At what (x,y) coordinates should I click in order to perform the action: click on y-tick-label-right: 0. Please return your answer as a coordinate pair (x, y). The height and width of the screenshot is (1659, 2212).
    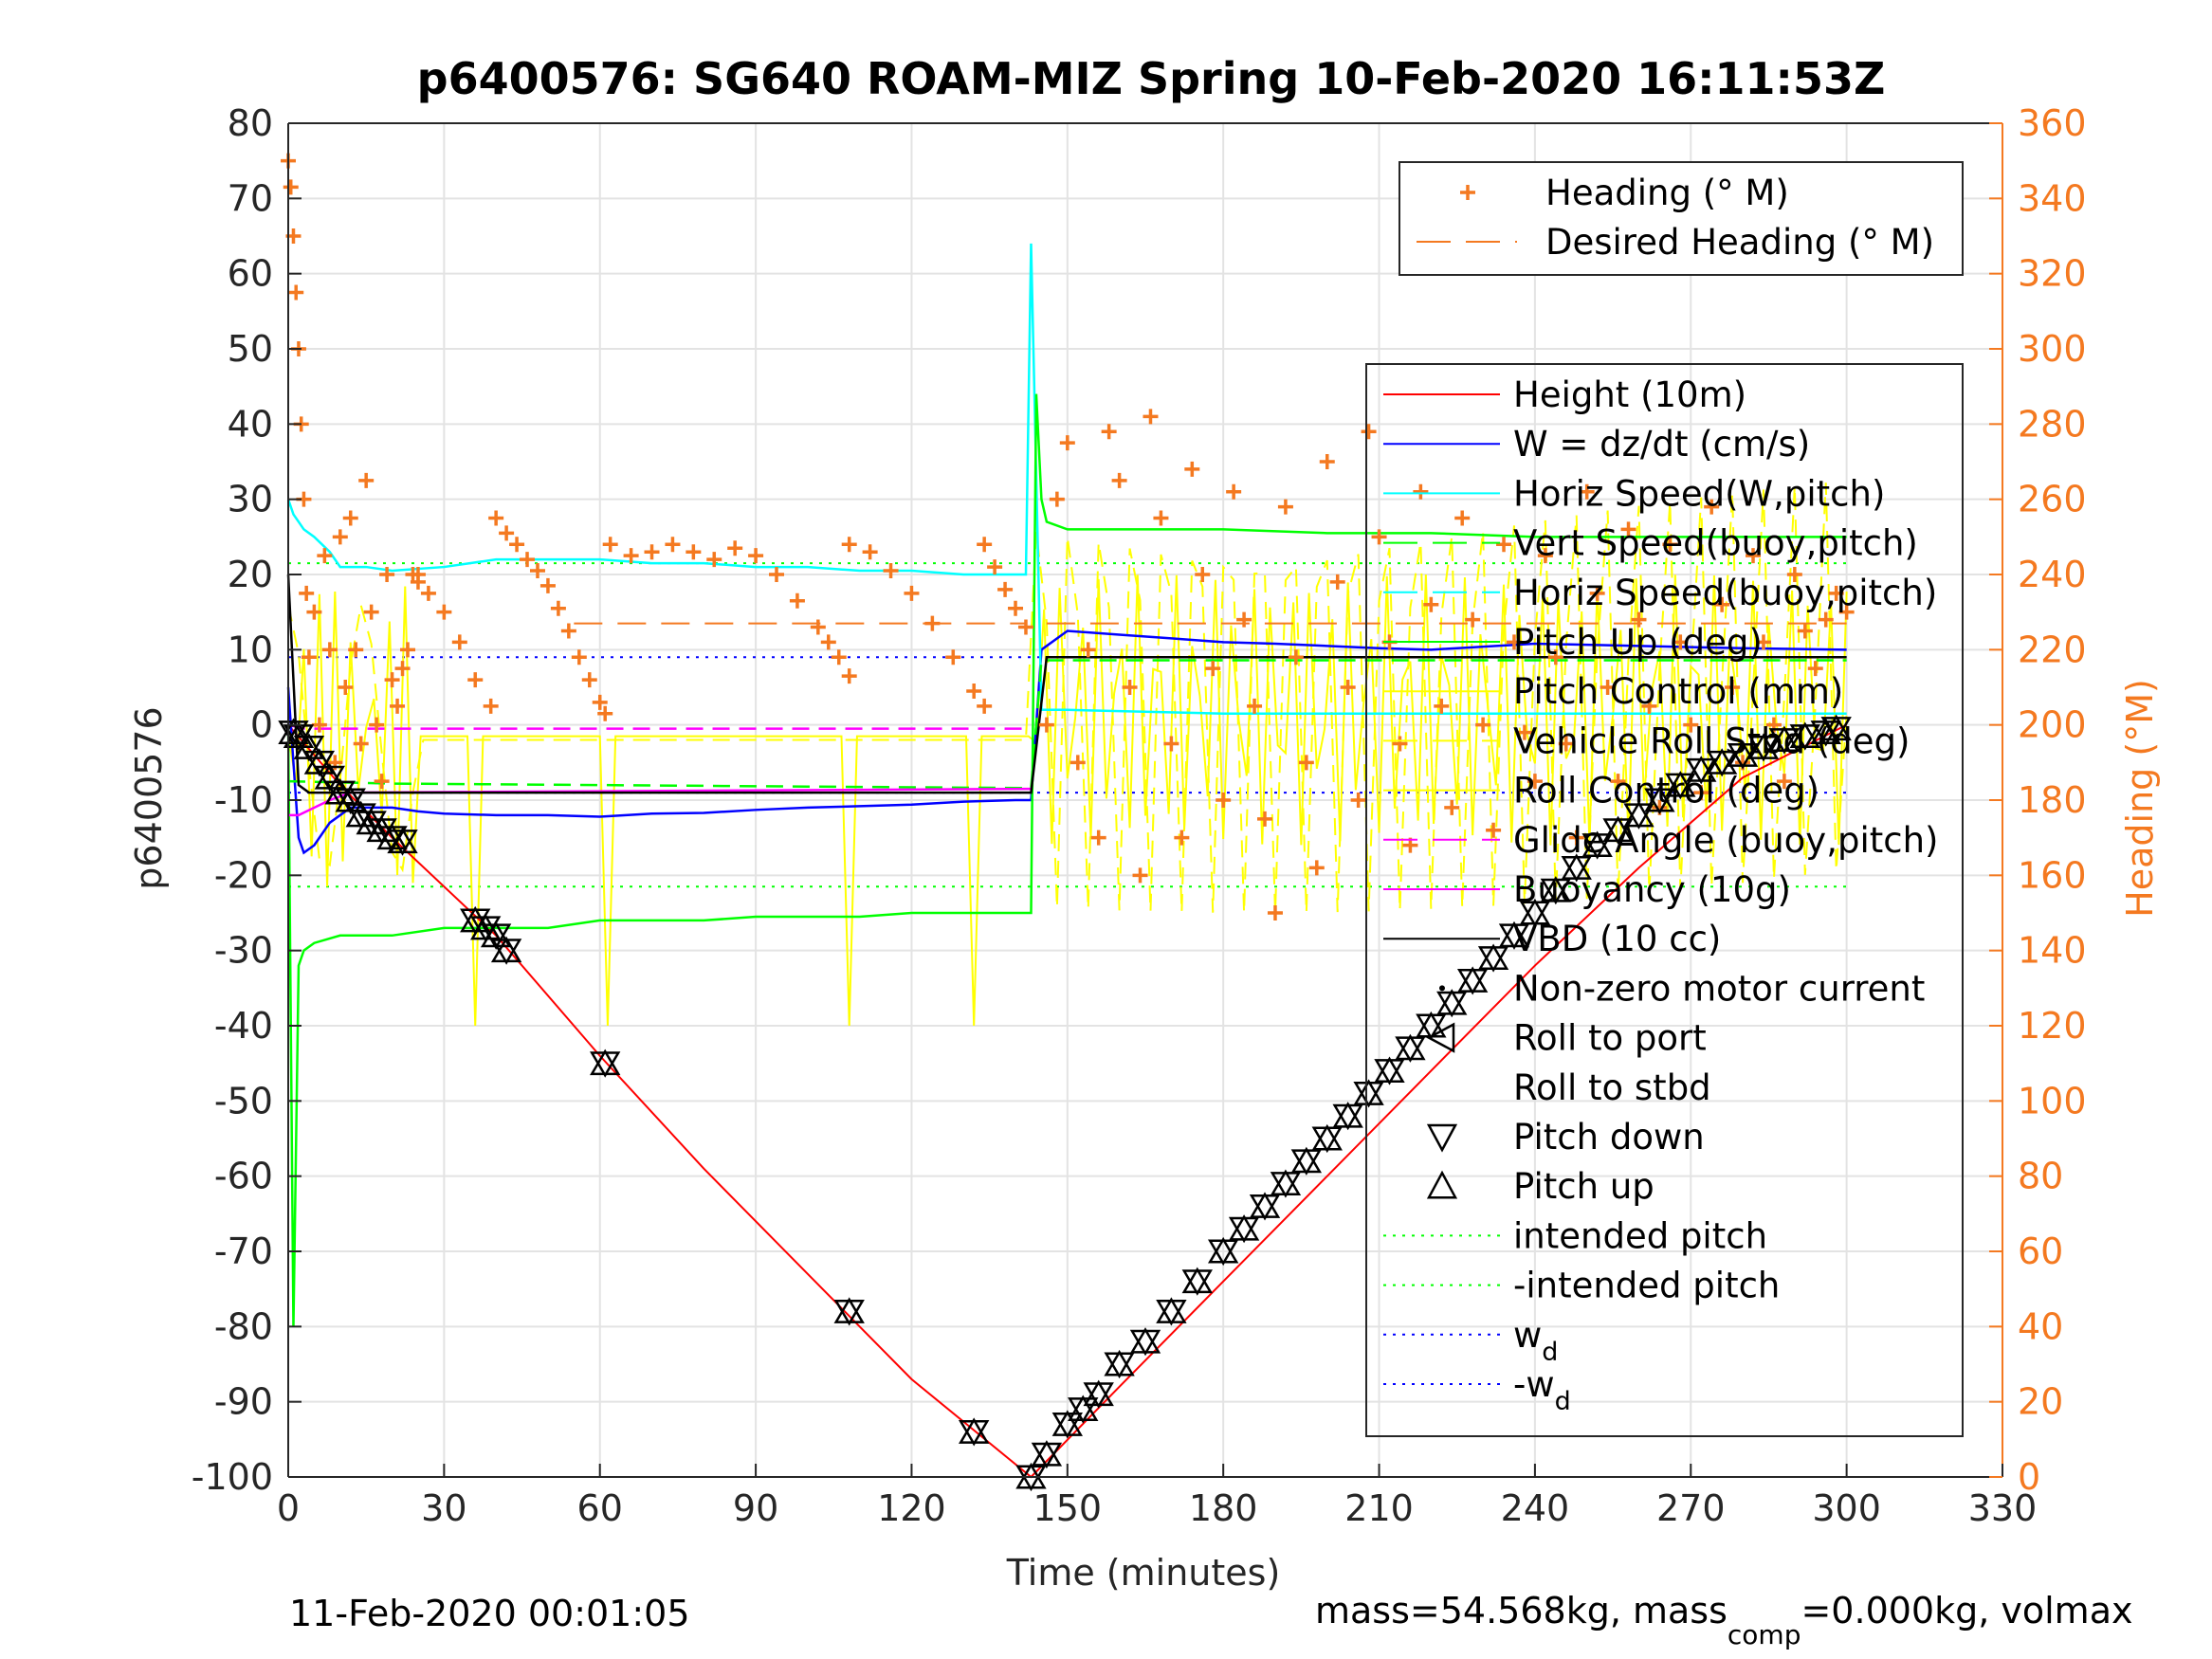
    Looking at the image, I should click on (2029, 1477).